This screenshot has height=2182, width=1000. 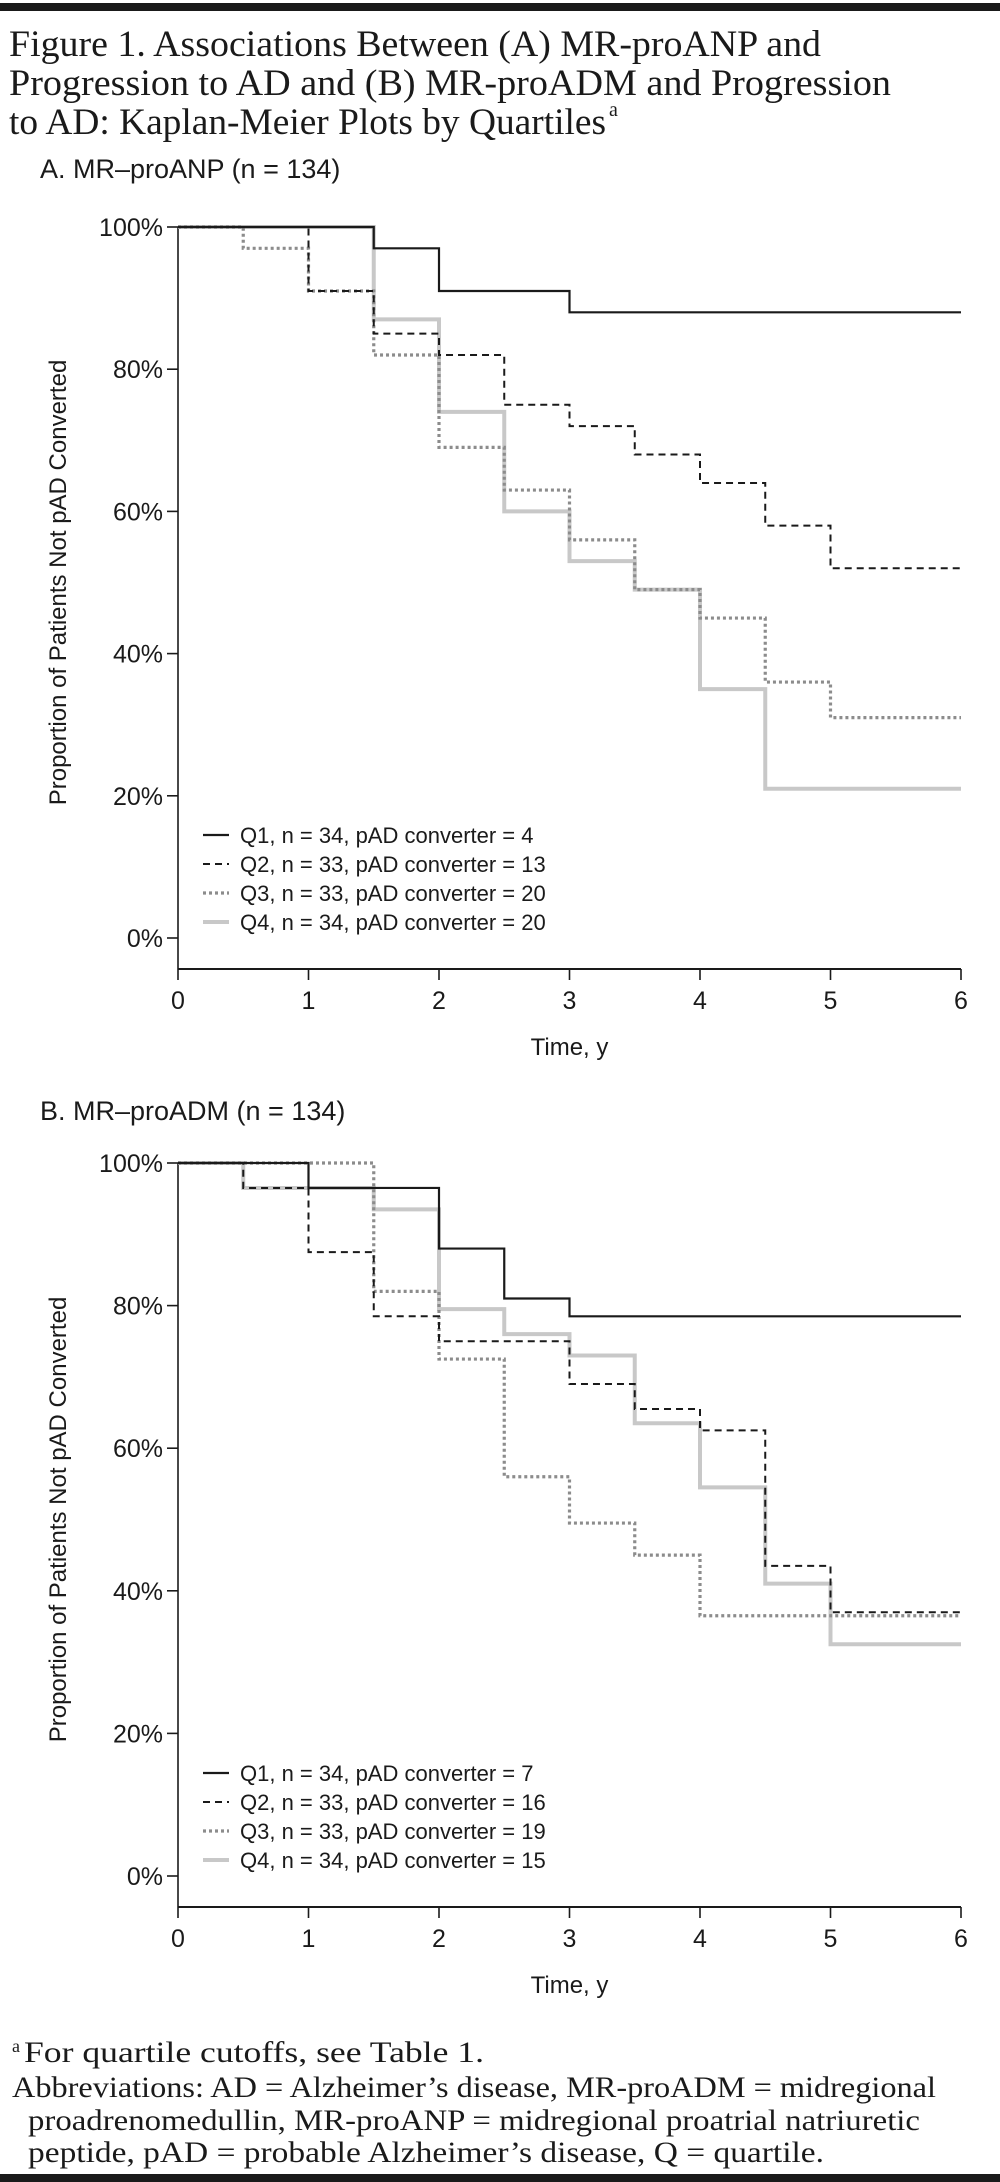 I want to click on title-line-3: to AD: Kaplan-Meier Plots by Quartiles, so click(x=307, y=122).